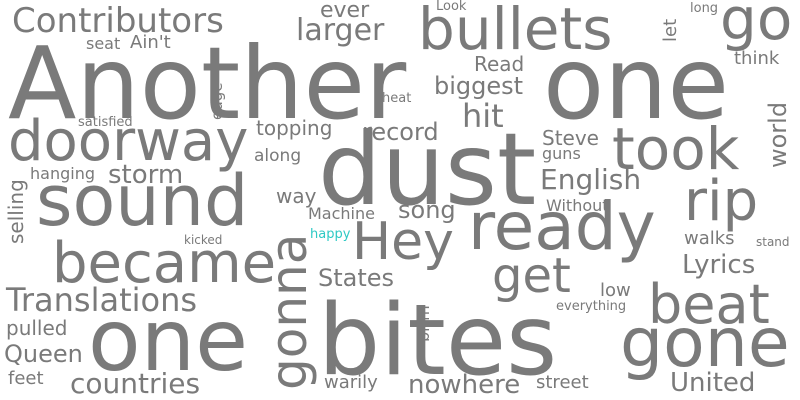 The width and height of the screenshot is (800, 400). What do you see at coordinates (341, 213) in the screenshot?
I see `word-machine: Machine` at bounding box center [341, 213].